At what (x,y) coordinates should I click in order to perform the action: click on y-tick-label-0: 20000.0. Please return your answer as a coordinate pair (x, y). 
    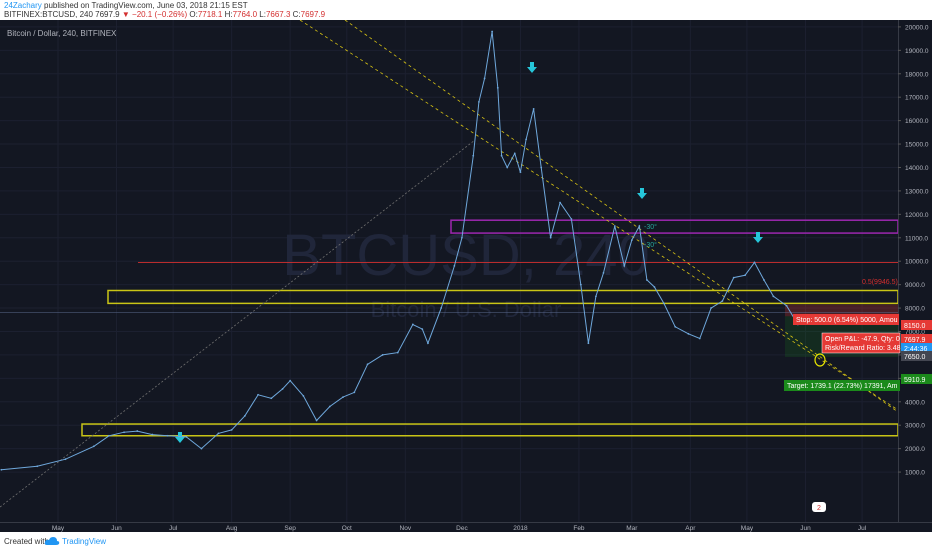
    Looking at the image, I should click on (917, 27).